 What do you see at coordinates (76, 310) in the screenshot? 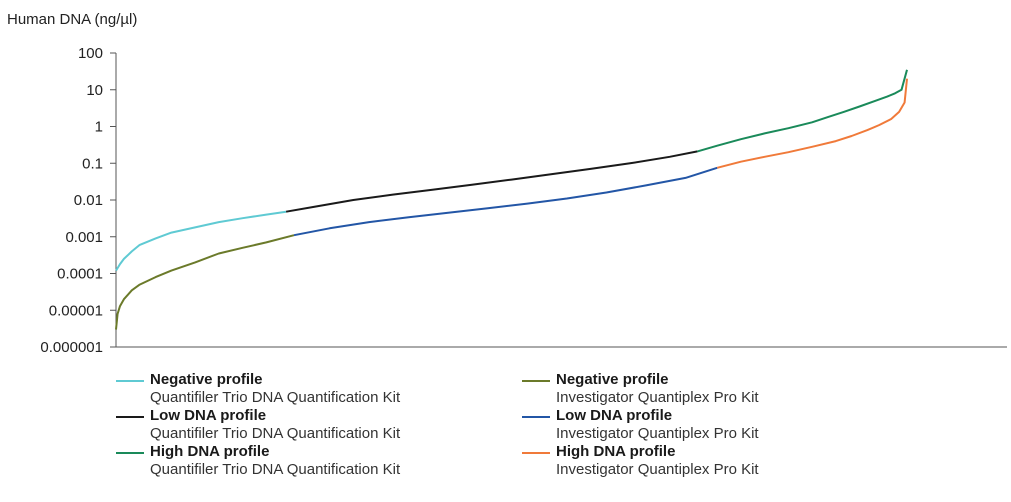
I see `y-tick-label: 0.00001` at bounding box center [76, 310].